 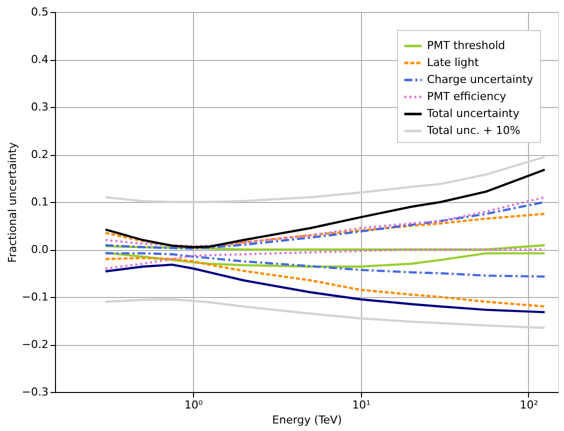 What do you see at coordinates (194, 405) in the screenshot?
I see `x-tick-label: 10⁰` at bounding box center [194, 405].